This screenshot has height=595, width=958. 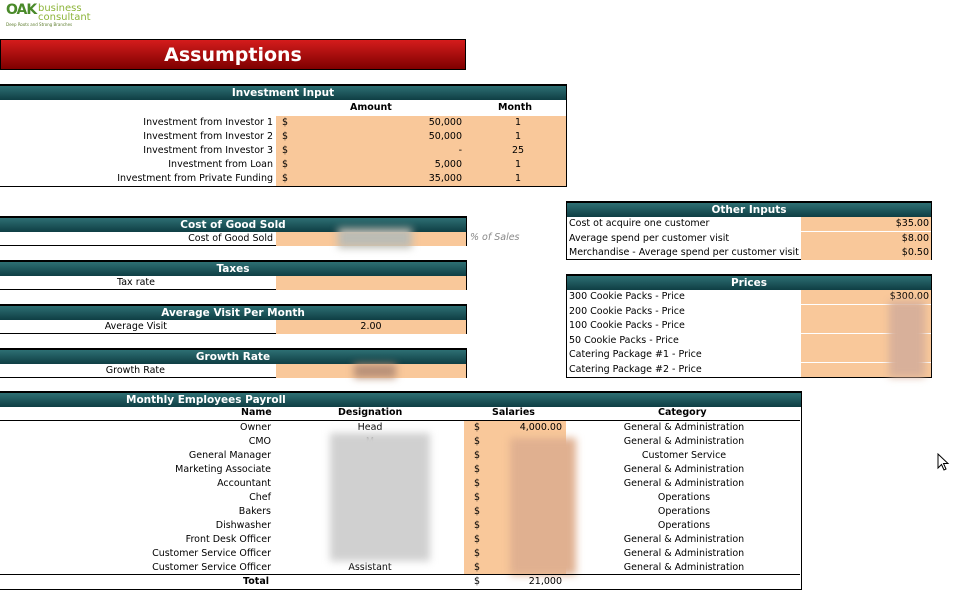 What do you see at coordinates (283, 92) in the screenshot?
I see `investment-input-heading: Investment Input` at bounding box center [283, 92].